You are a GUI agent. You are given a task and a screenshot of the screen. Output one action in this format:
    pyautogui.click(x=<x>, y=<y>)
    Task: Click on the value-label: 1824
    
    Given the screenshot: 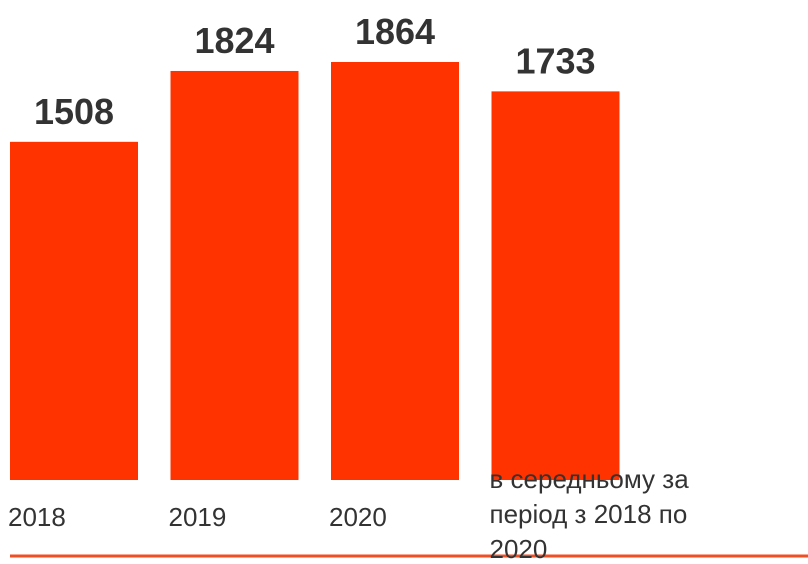 What is the action you would take?
    pyautogui.click(x=234, y=40)
    